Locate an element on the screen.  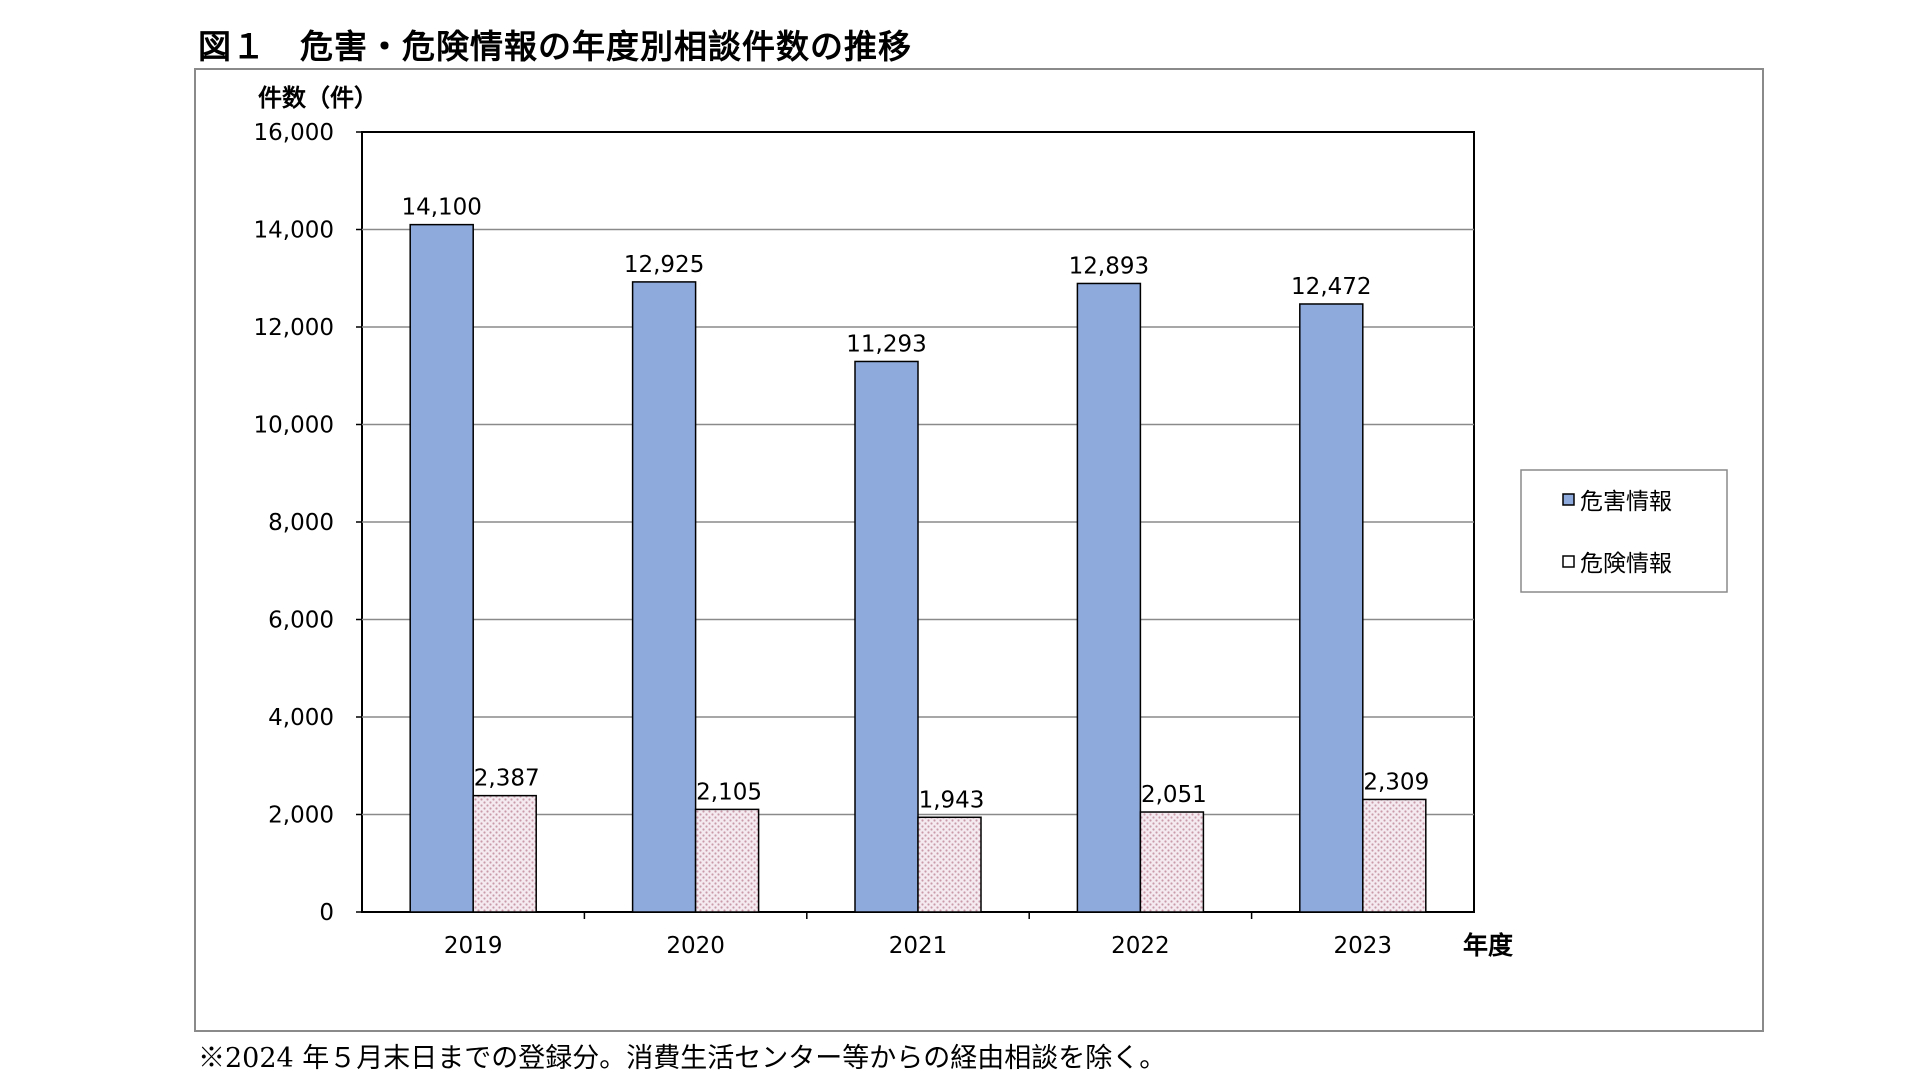
x-tick-label: 2019 is located at coordinates (473, 946).